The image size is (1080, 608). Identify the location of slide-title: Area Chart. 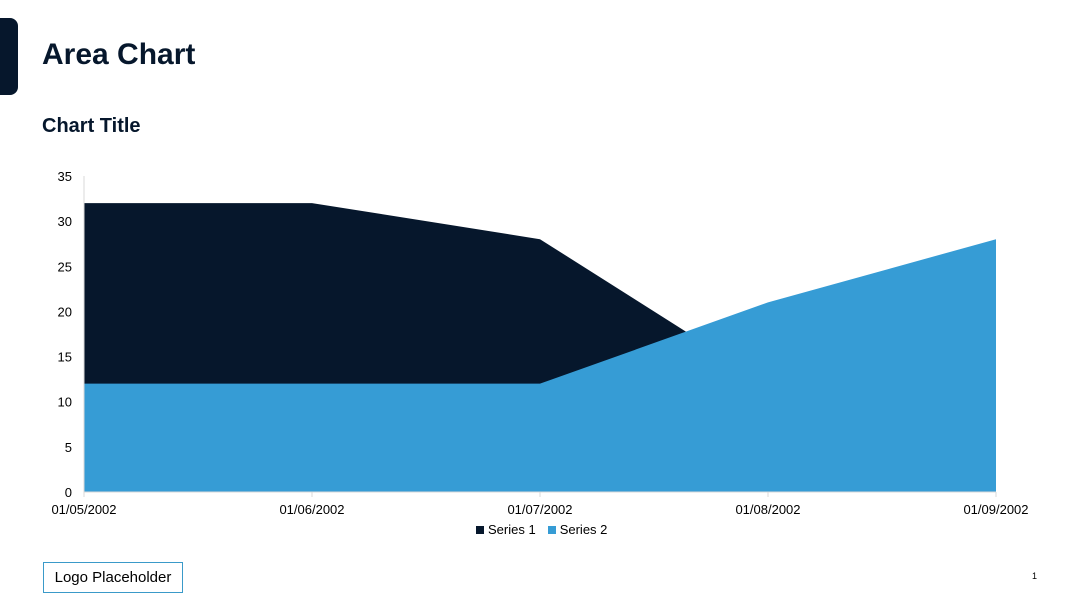
(119, 54).